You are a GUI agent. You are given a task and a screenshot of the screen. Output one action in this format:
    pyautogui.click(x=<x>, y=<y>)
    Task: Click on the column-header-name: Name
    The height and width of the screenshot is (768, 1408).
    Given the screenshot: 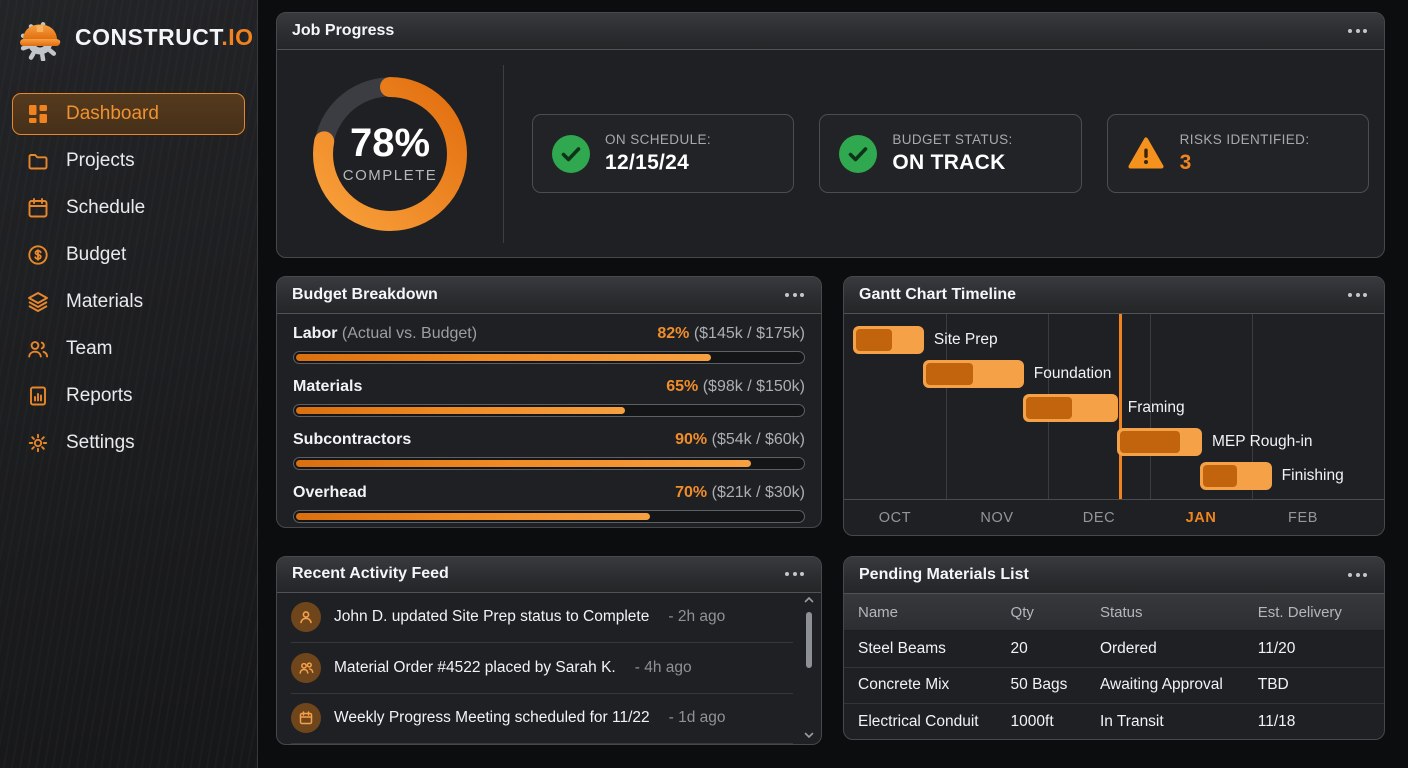 What is the action you would take?
    pyautogui.click(x=878, y=612)
    